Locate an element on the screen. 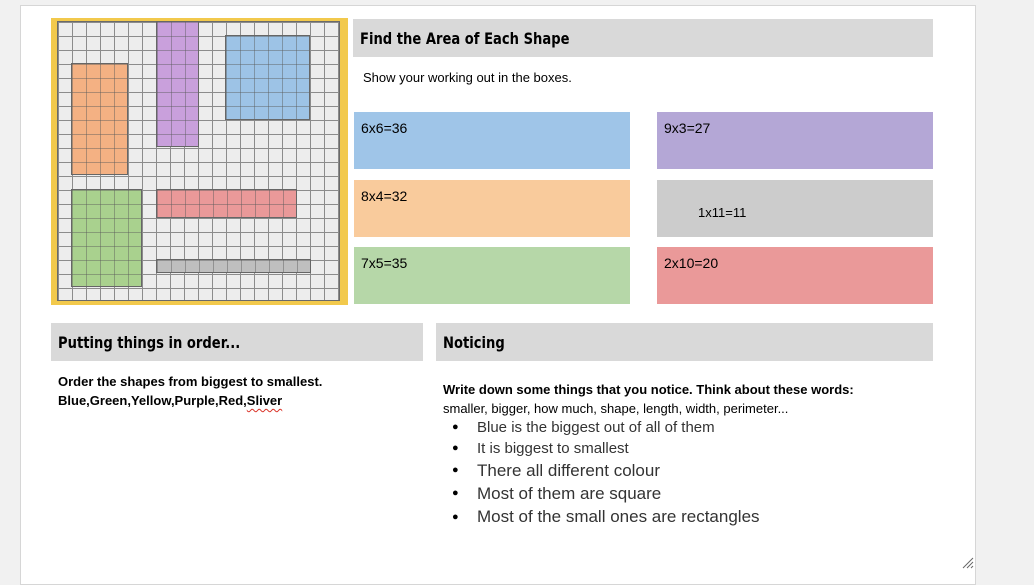 This screenshot has width=1034, height=585. order-answer: Blue,Green,Yellow,Purple,Red,Sliver is located at coordinates (170, 400).